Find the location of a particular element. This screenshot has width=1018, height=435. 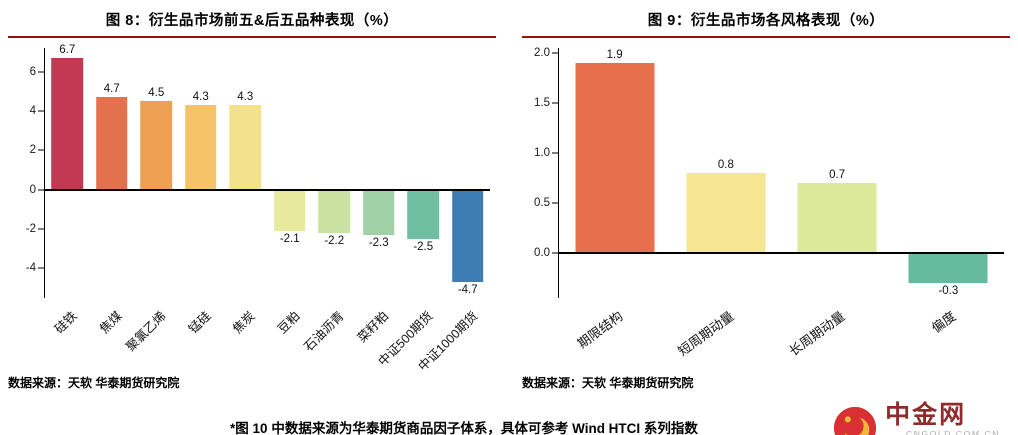

value-label: -2.1 is located at coordinates (289, 239).